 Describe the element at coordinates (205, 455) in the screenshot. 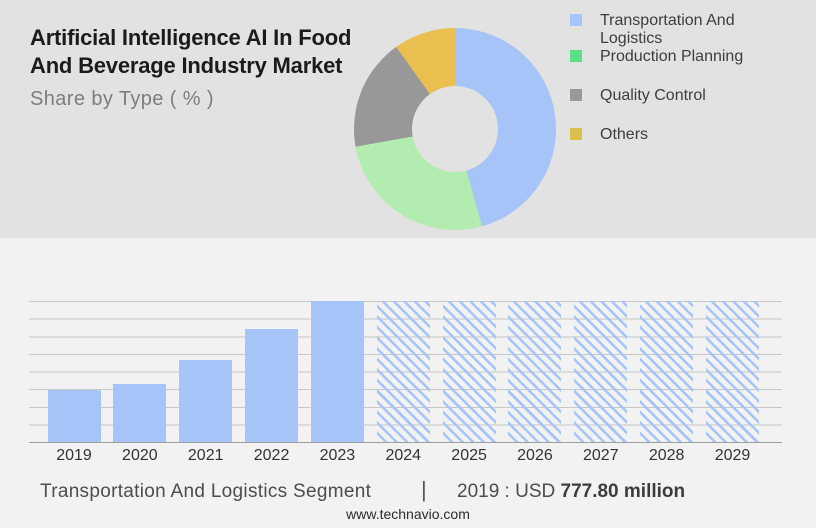

I see `x-tick-2021: 2021` at that location.